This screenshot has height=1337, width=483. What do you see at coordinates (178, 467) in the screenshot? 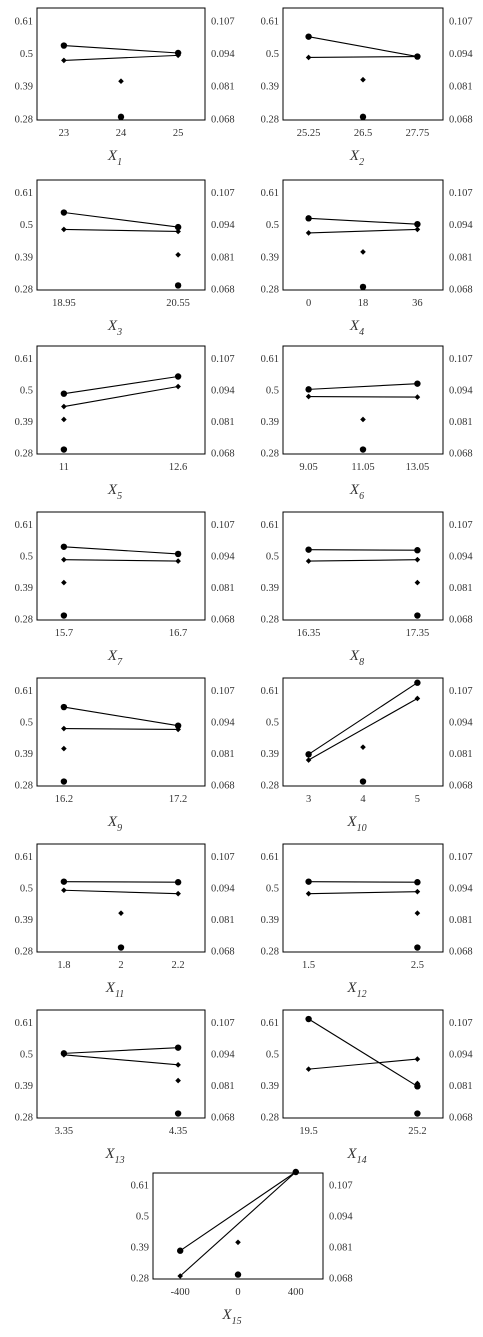
I see `x-tick-label: 12.6` at bounding box center [178, 467].